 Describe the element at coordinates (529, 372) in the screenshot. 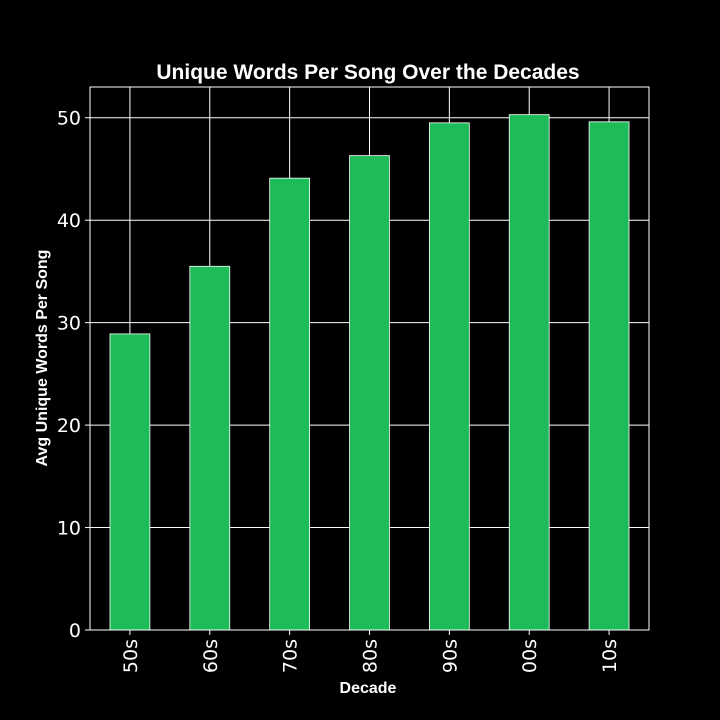

I see `bar-00s` at that location.